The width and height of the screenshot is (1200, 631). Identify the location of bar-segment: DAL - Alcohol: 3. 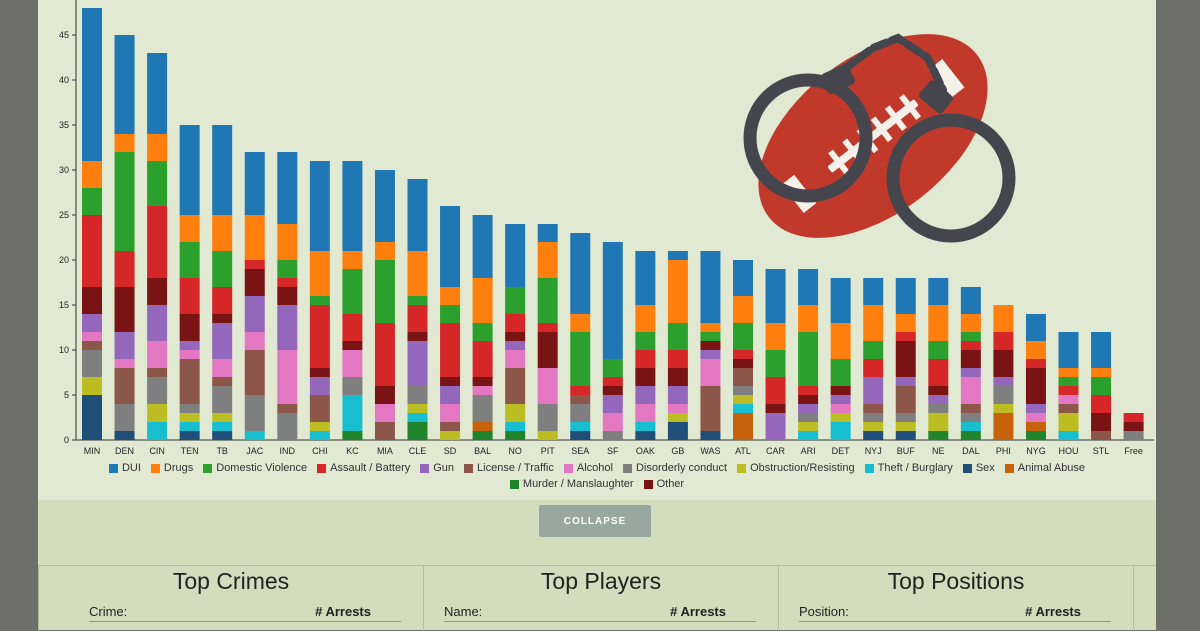
(970, 390).